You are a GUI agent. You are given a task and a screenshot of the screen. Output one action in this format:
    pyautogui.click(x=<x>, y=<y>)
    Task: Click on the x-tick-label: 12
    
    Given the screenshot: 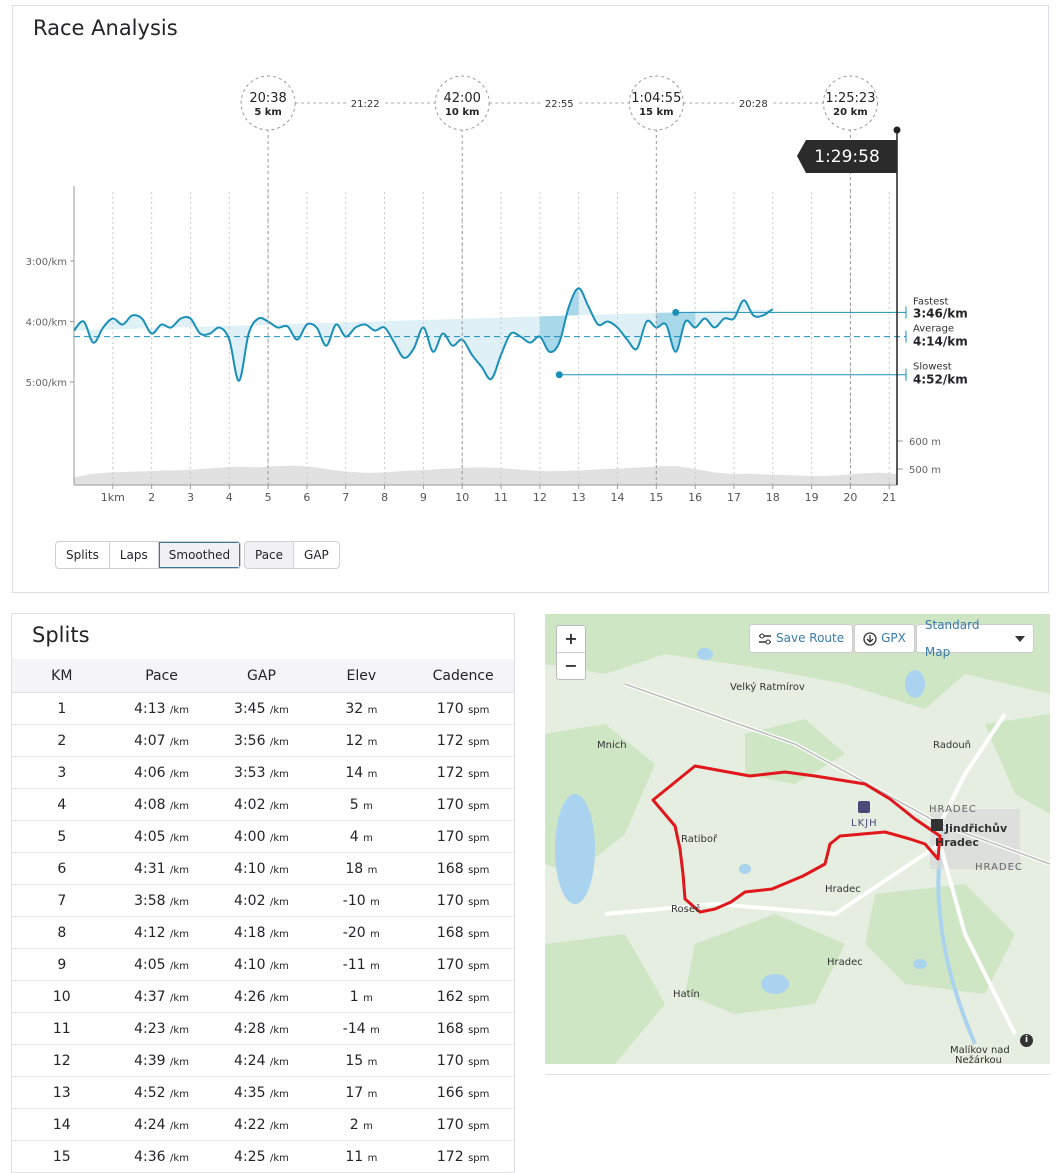 What is the action you would take?
    pyautogui.click(x=540, y=497)
    